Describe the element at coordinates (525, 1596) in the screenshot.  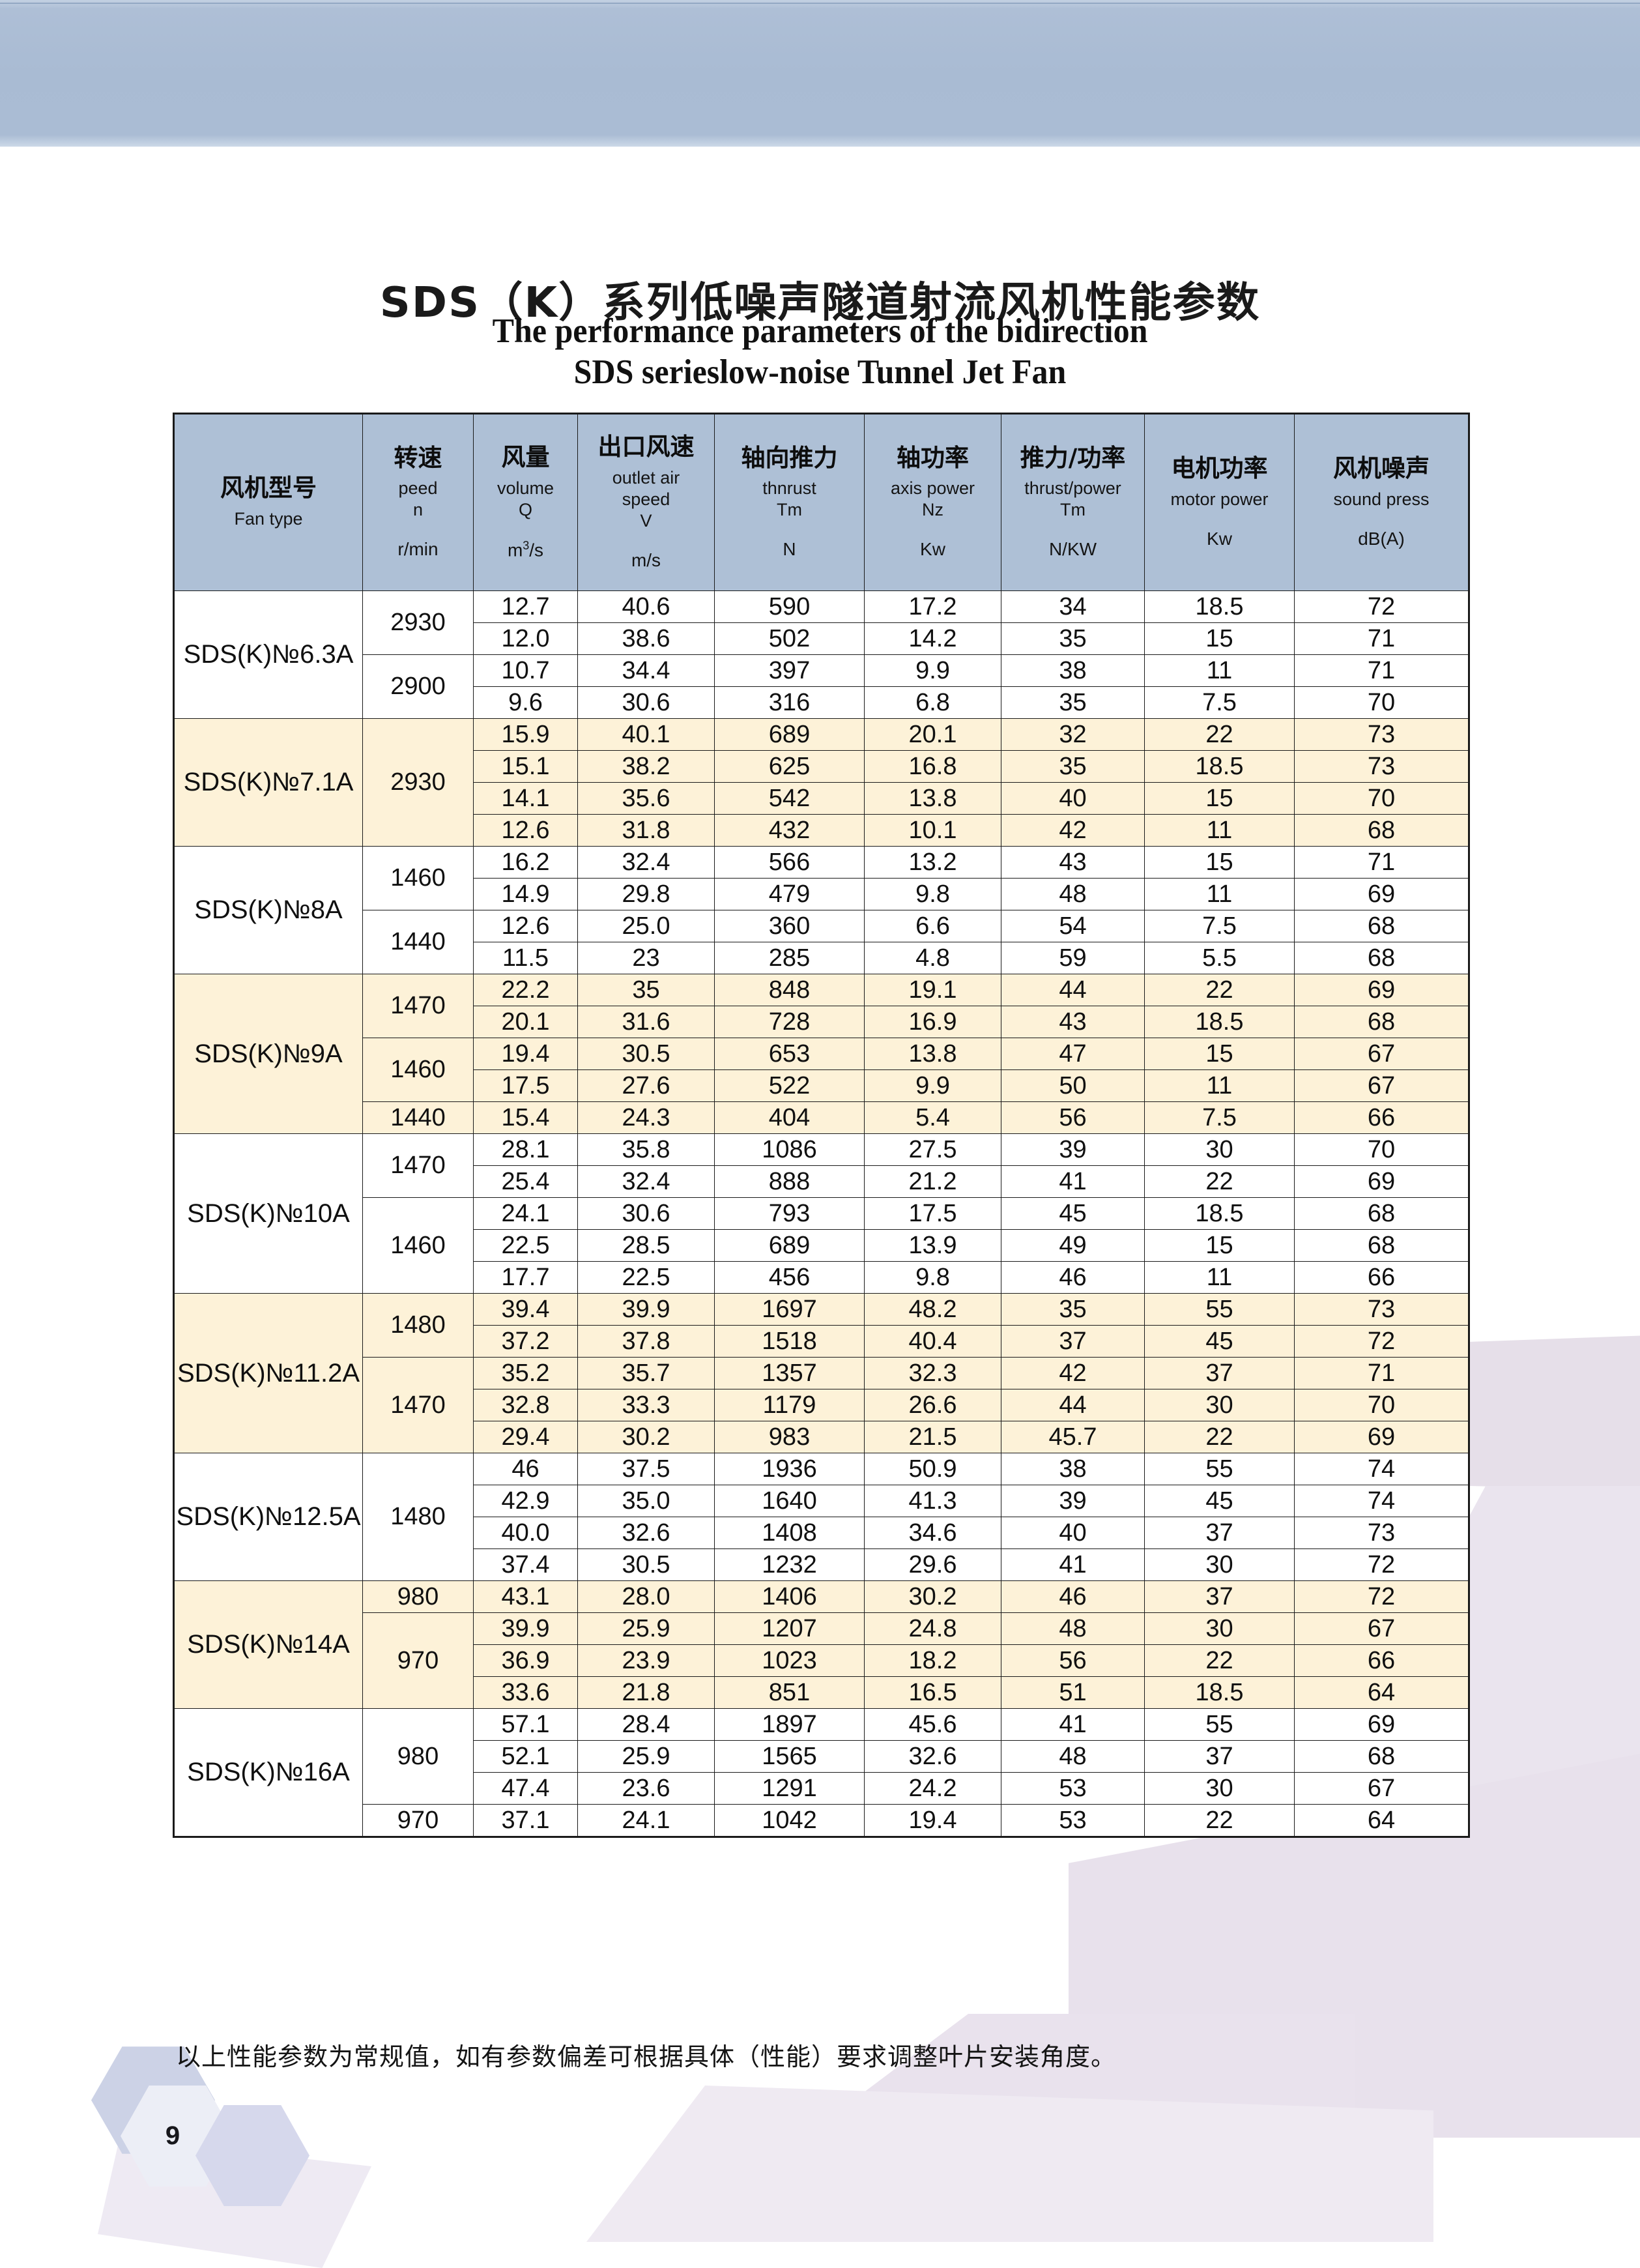
I see `air-volume-cell: 43.1` at that location.